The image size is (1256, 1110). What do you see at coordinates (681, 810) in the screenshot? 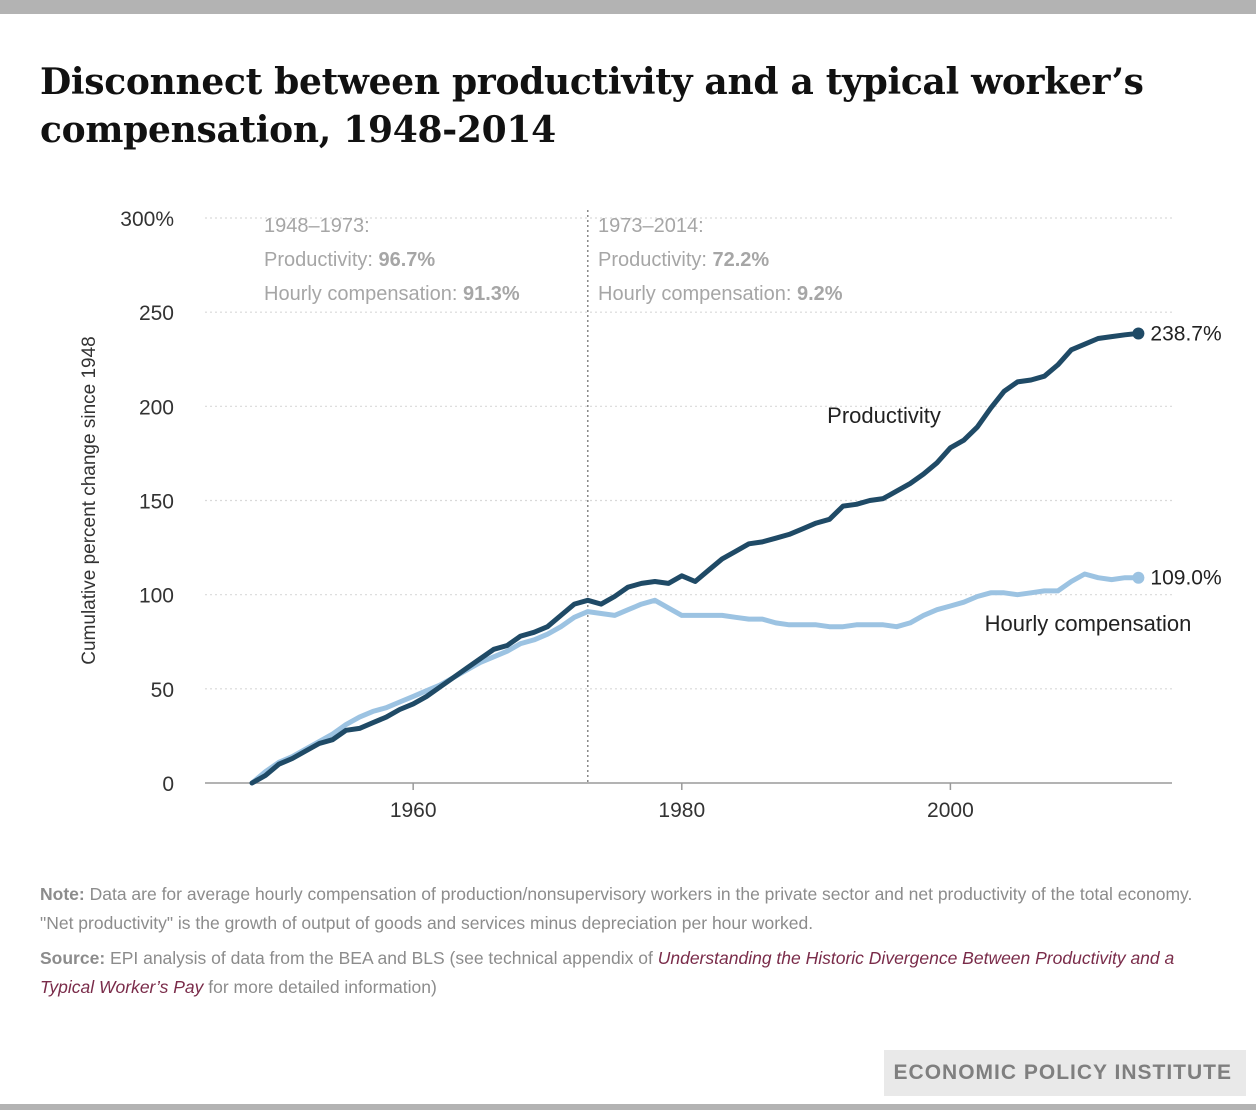
I see `x-tick-label-1980: 1980` at bounding box center [681, 810].